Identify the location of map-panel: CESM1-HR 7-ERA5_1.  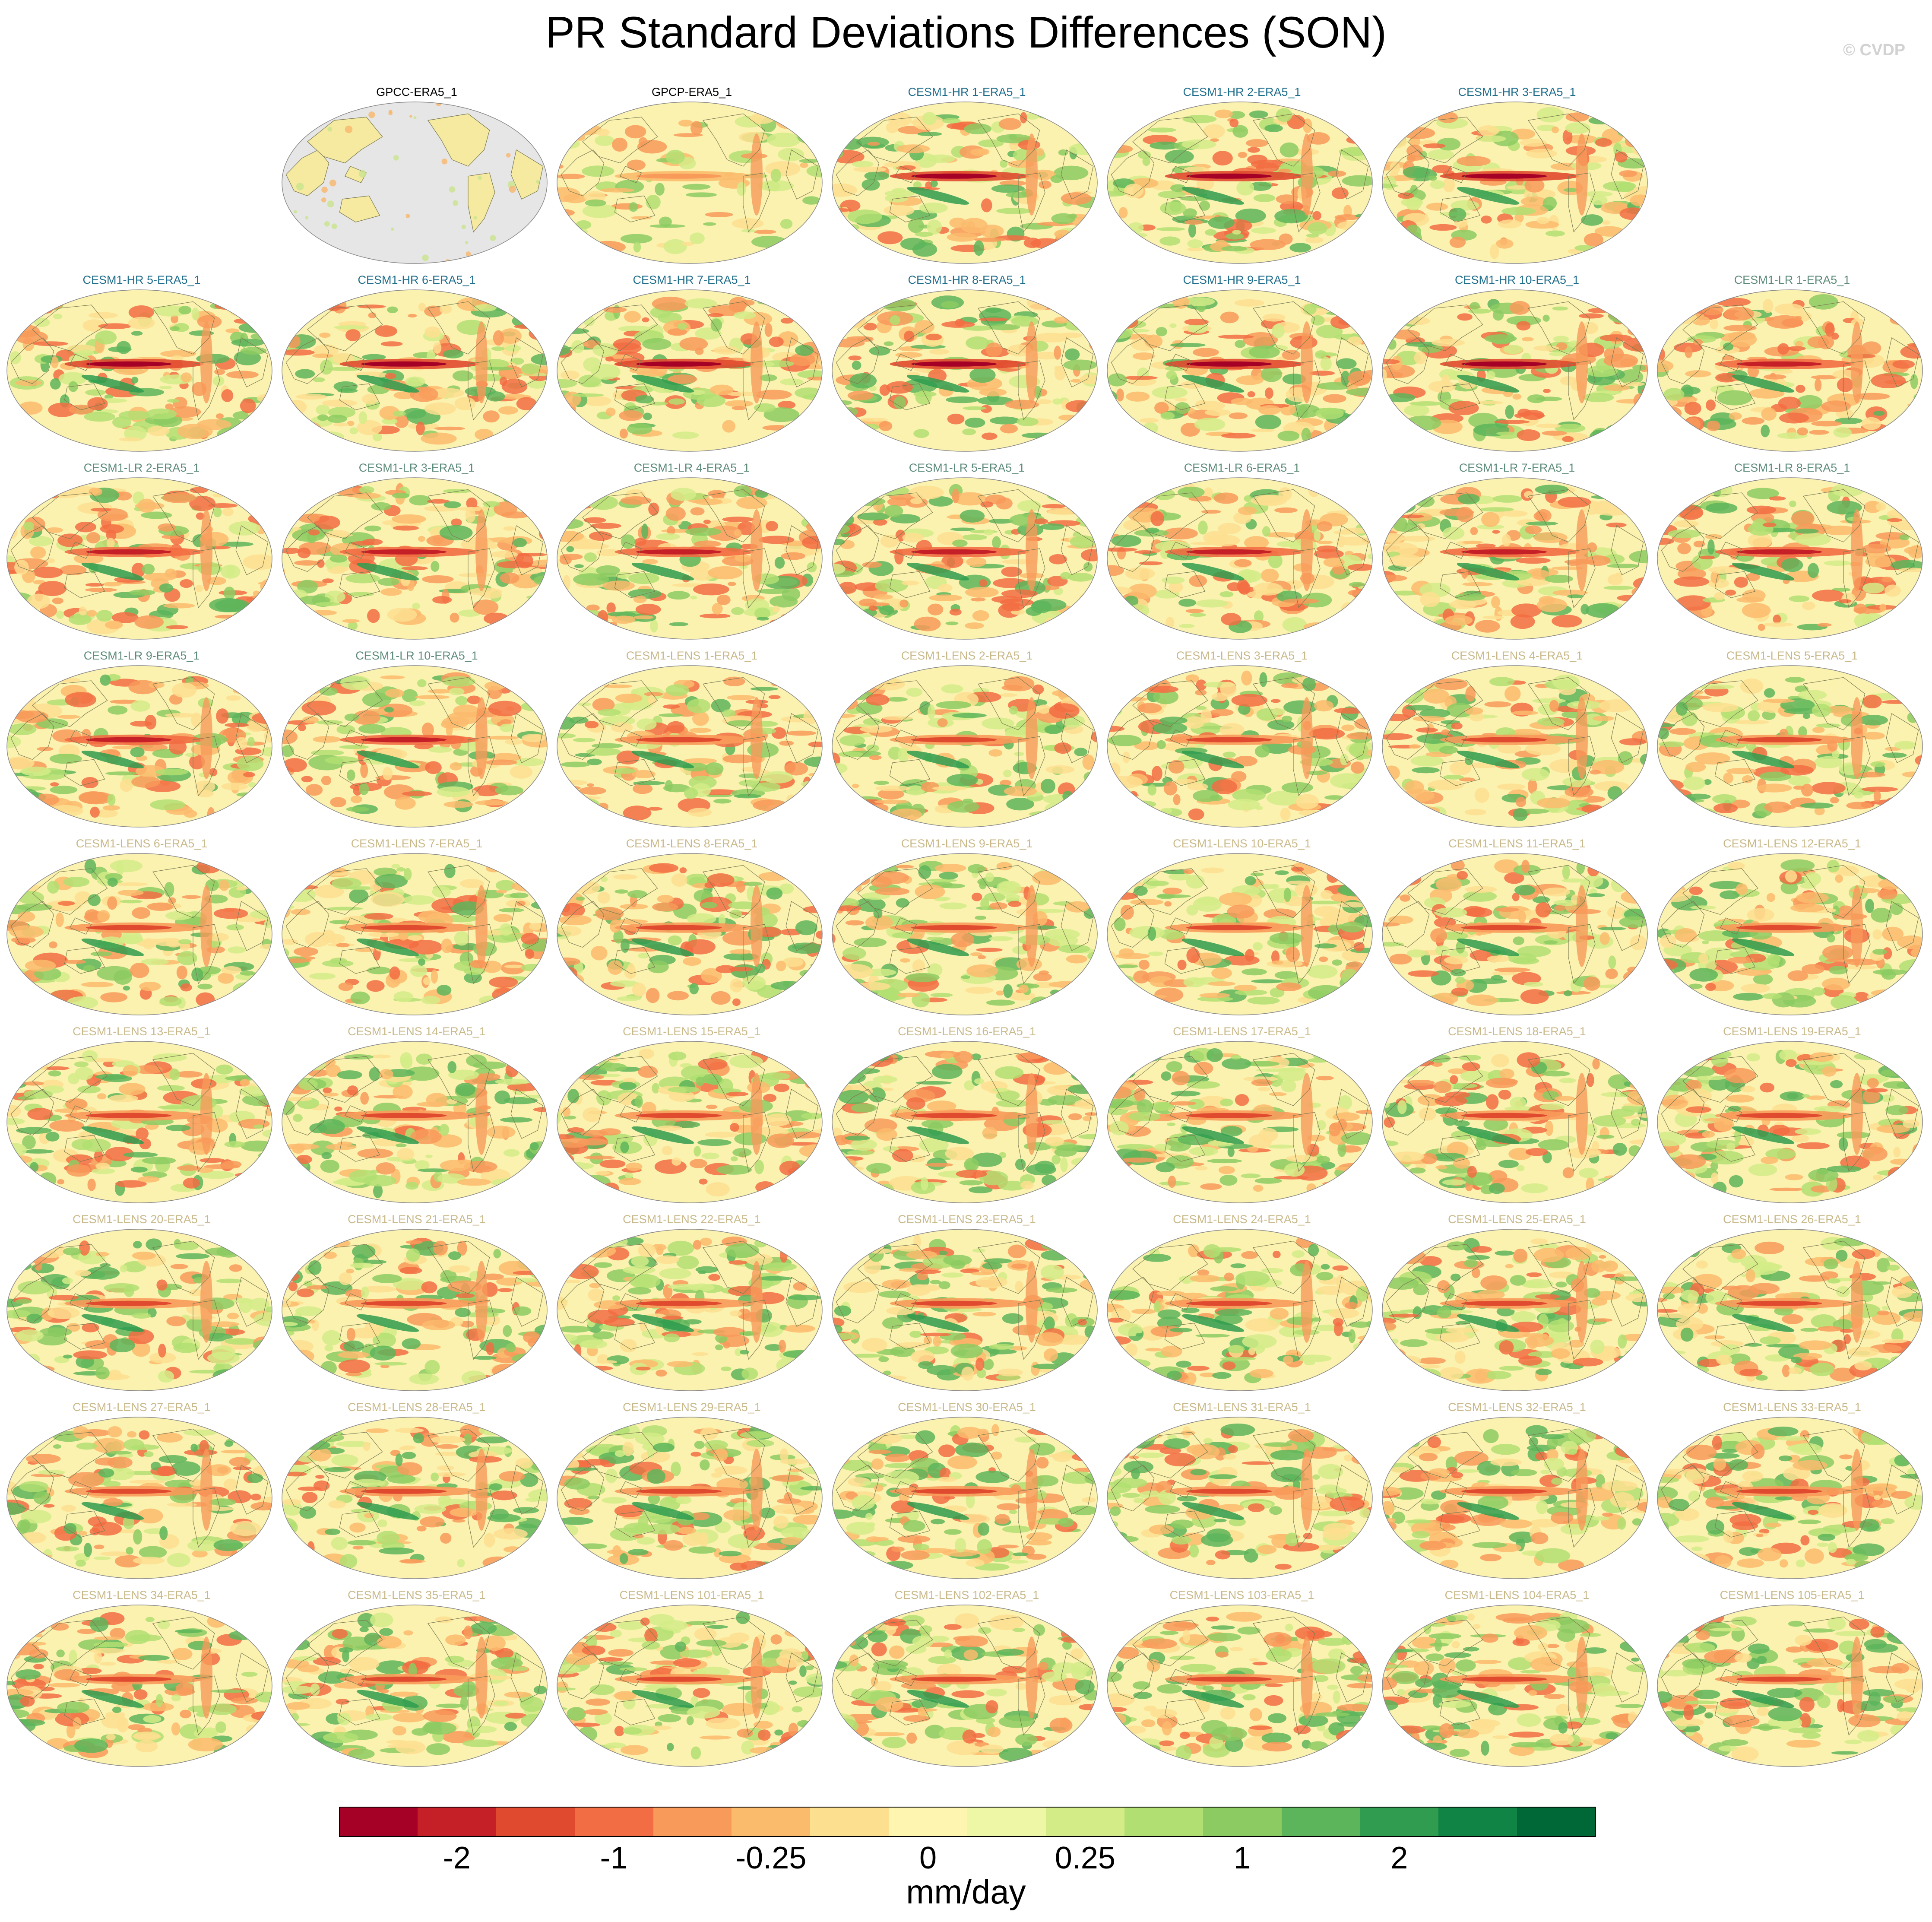
(692, 366).